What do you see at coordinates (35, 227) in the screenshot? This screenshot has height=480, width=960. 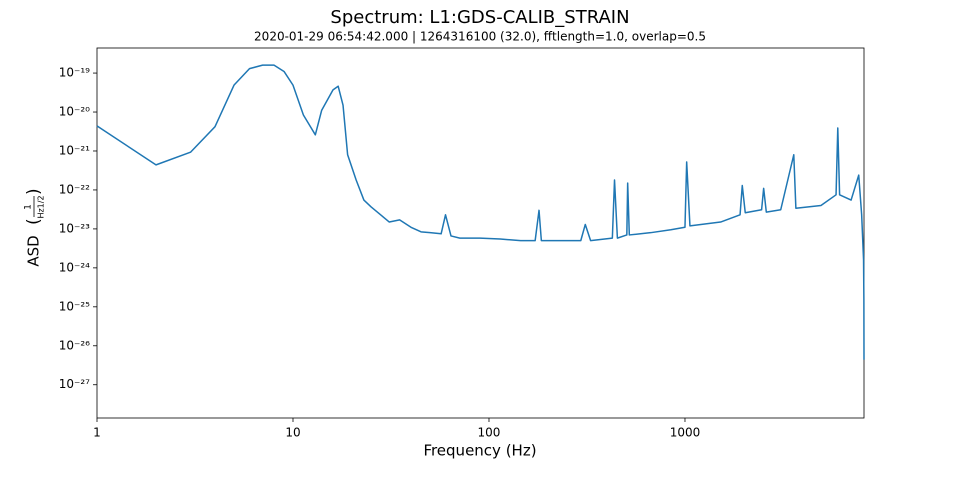 I see `y-axis-label: ASD ( 1 Hz1/2 )` at bounding box center [35, 227].